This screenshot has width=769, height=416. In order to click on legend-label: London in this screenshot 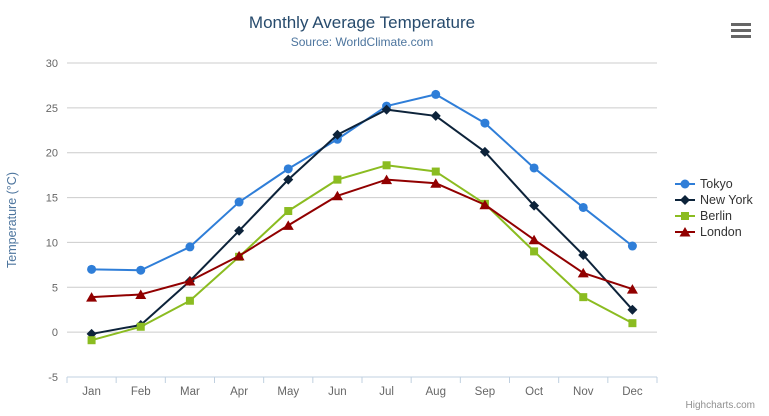, I will do `click(721, 232)`.